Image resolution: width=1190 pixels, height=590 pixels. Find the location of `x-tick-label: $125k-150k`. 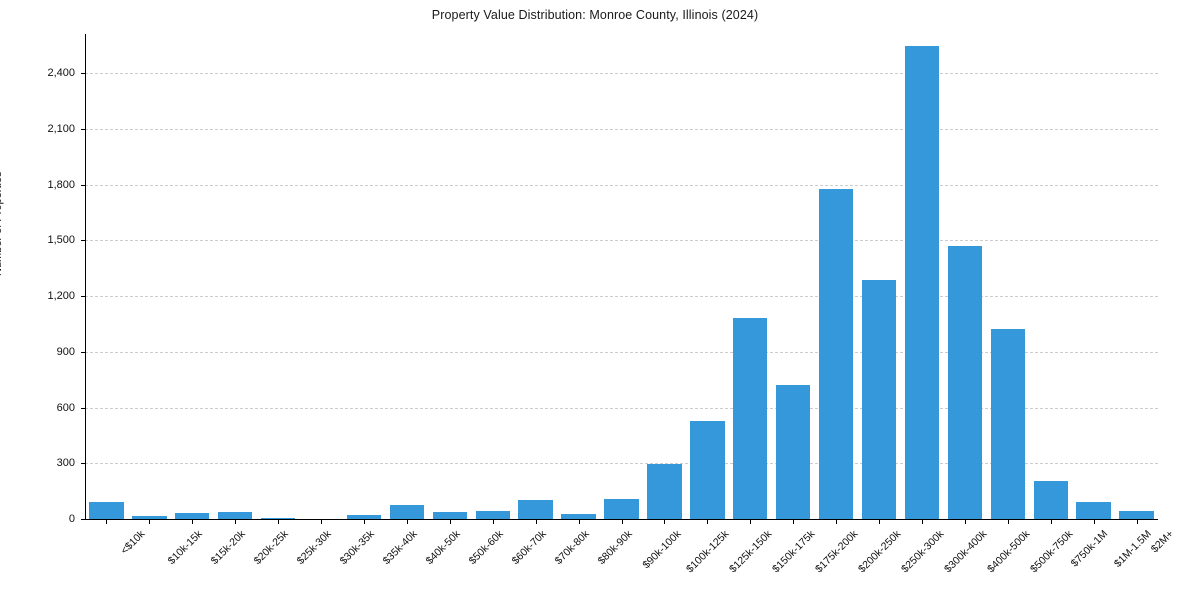

x-tick-label: $125k-150k is located at coordinates (751, 552).